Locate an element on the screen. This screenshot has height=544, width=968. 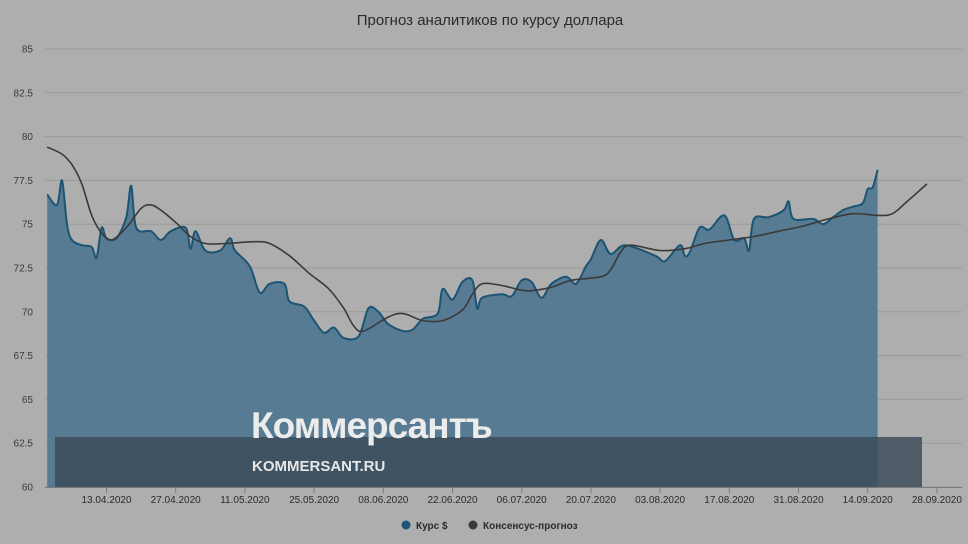
x-tick-label: 13.04.2020 is located at coordinates (106, 500).